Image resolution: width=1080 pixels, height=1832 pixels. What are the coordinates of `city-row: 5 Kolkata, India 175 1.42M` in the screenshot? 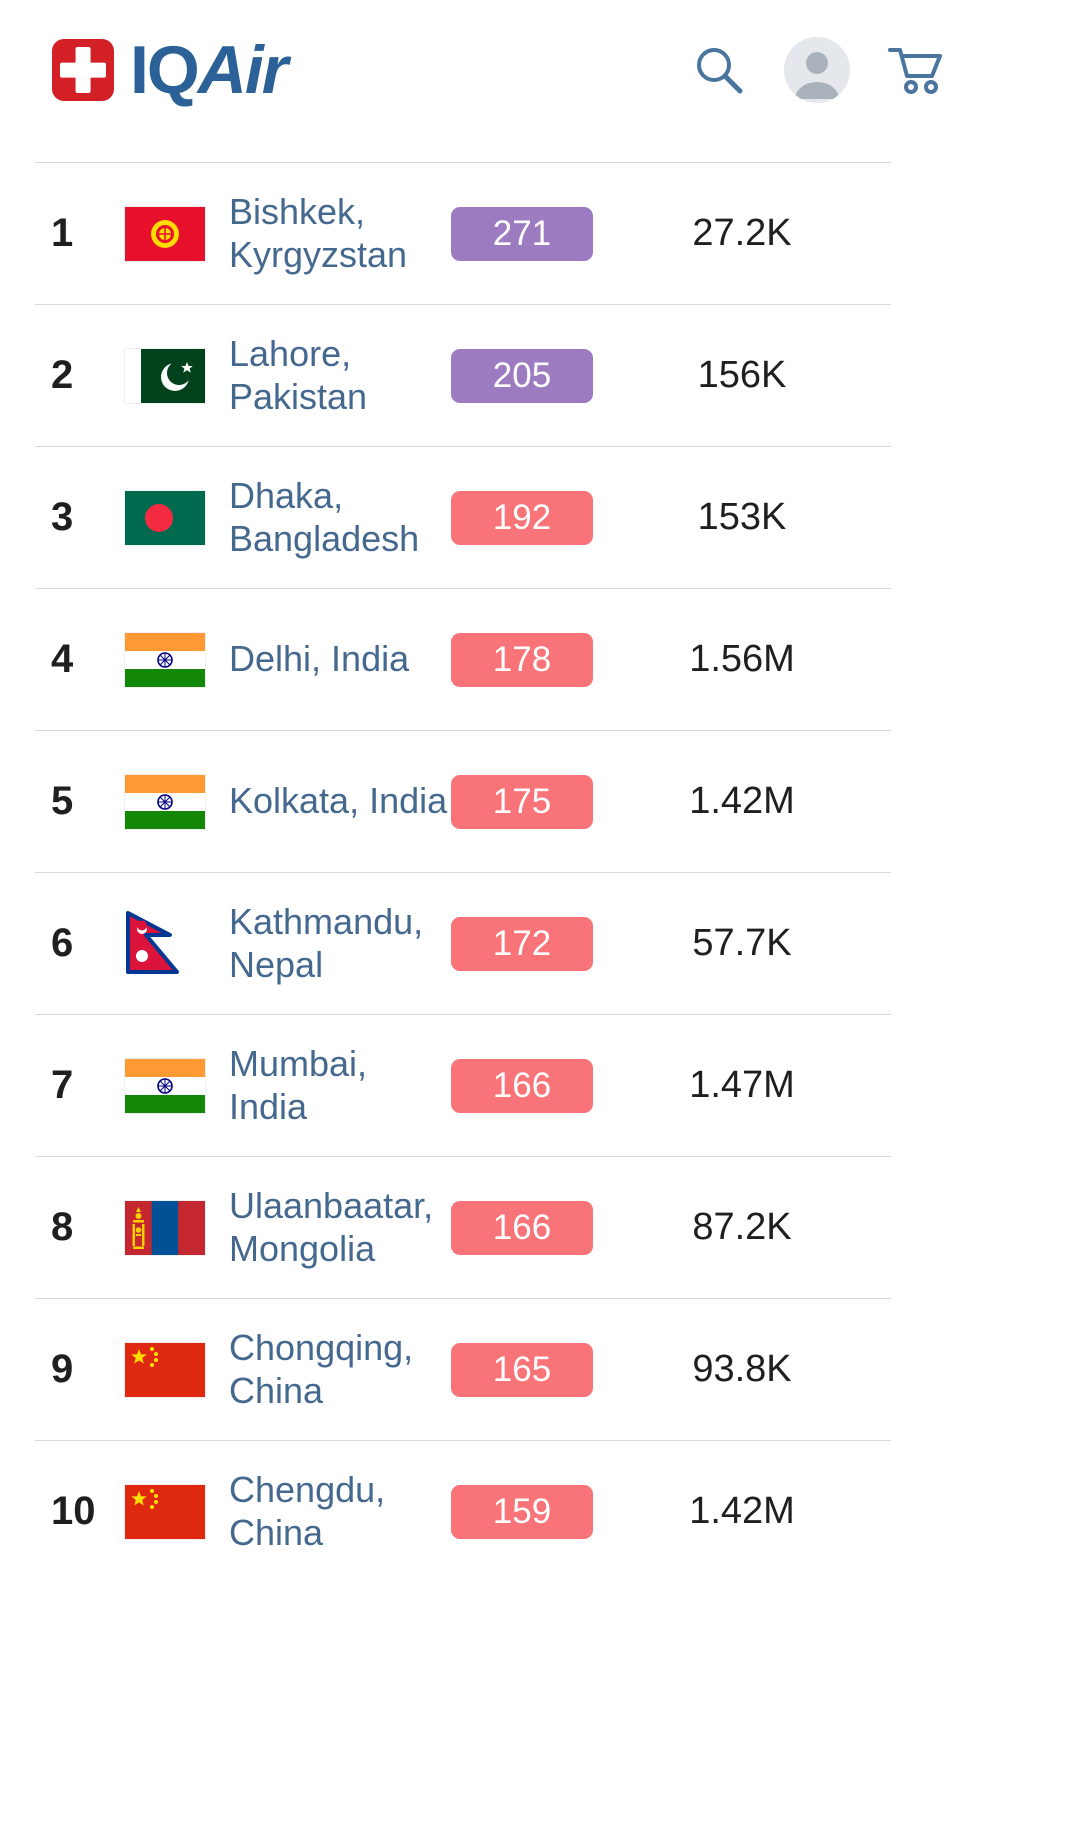 It's located at (463, 801).